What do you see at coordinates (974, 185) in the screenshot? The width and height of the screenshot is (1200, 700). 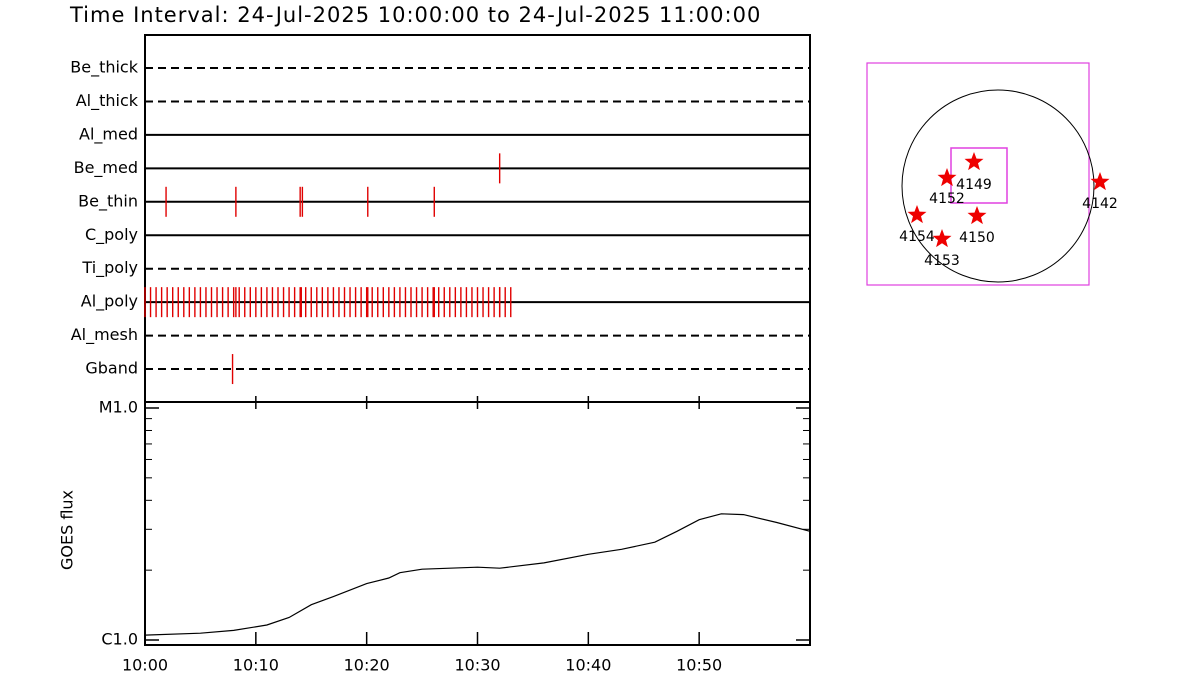 I see `region-label: 4149` at bounding box center [974, 185].